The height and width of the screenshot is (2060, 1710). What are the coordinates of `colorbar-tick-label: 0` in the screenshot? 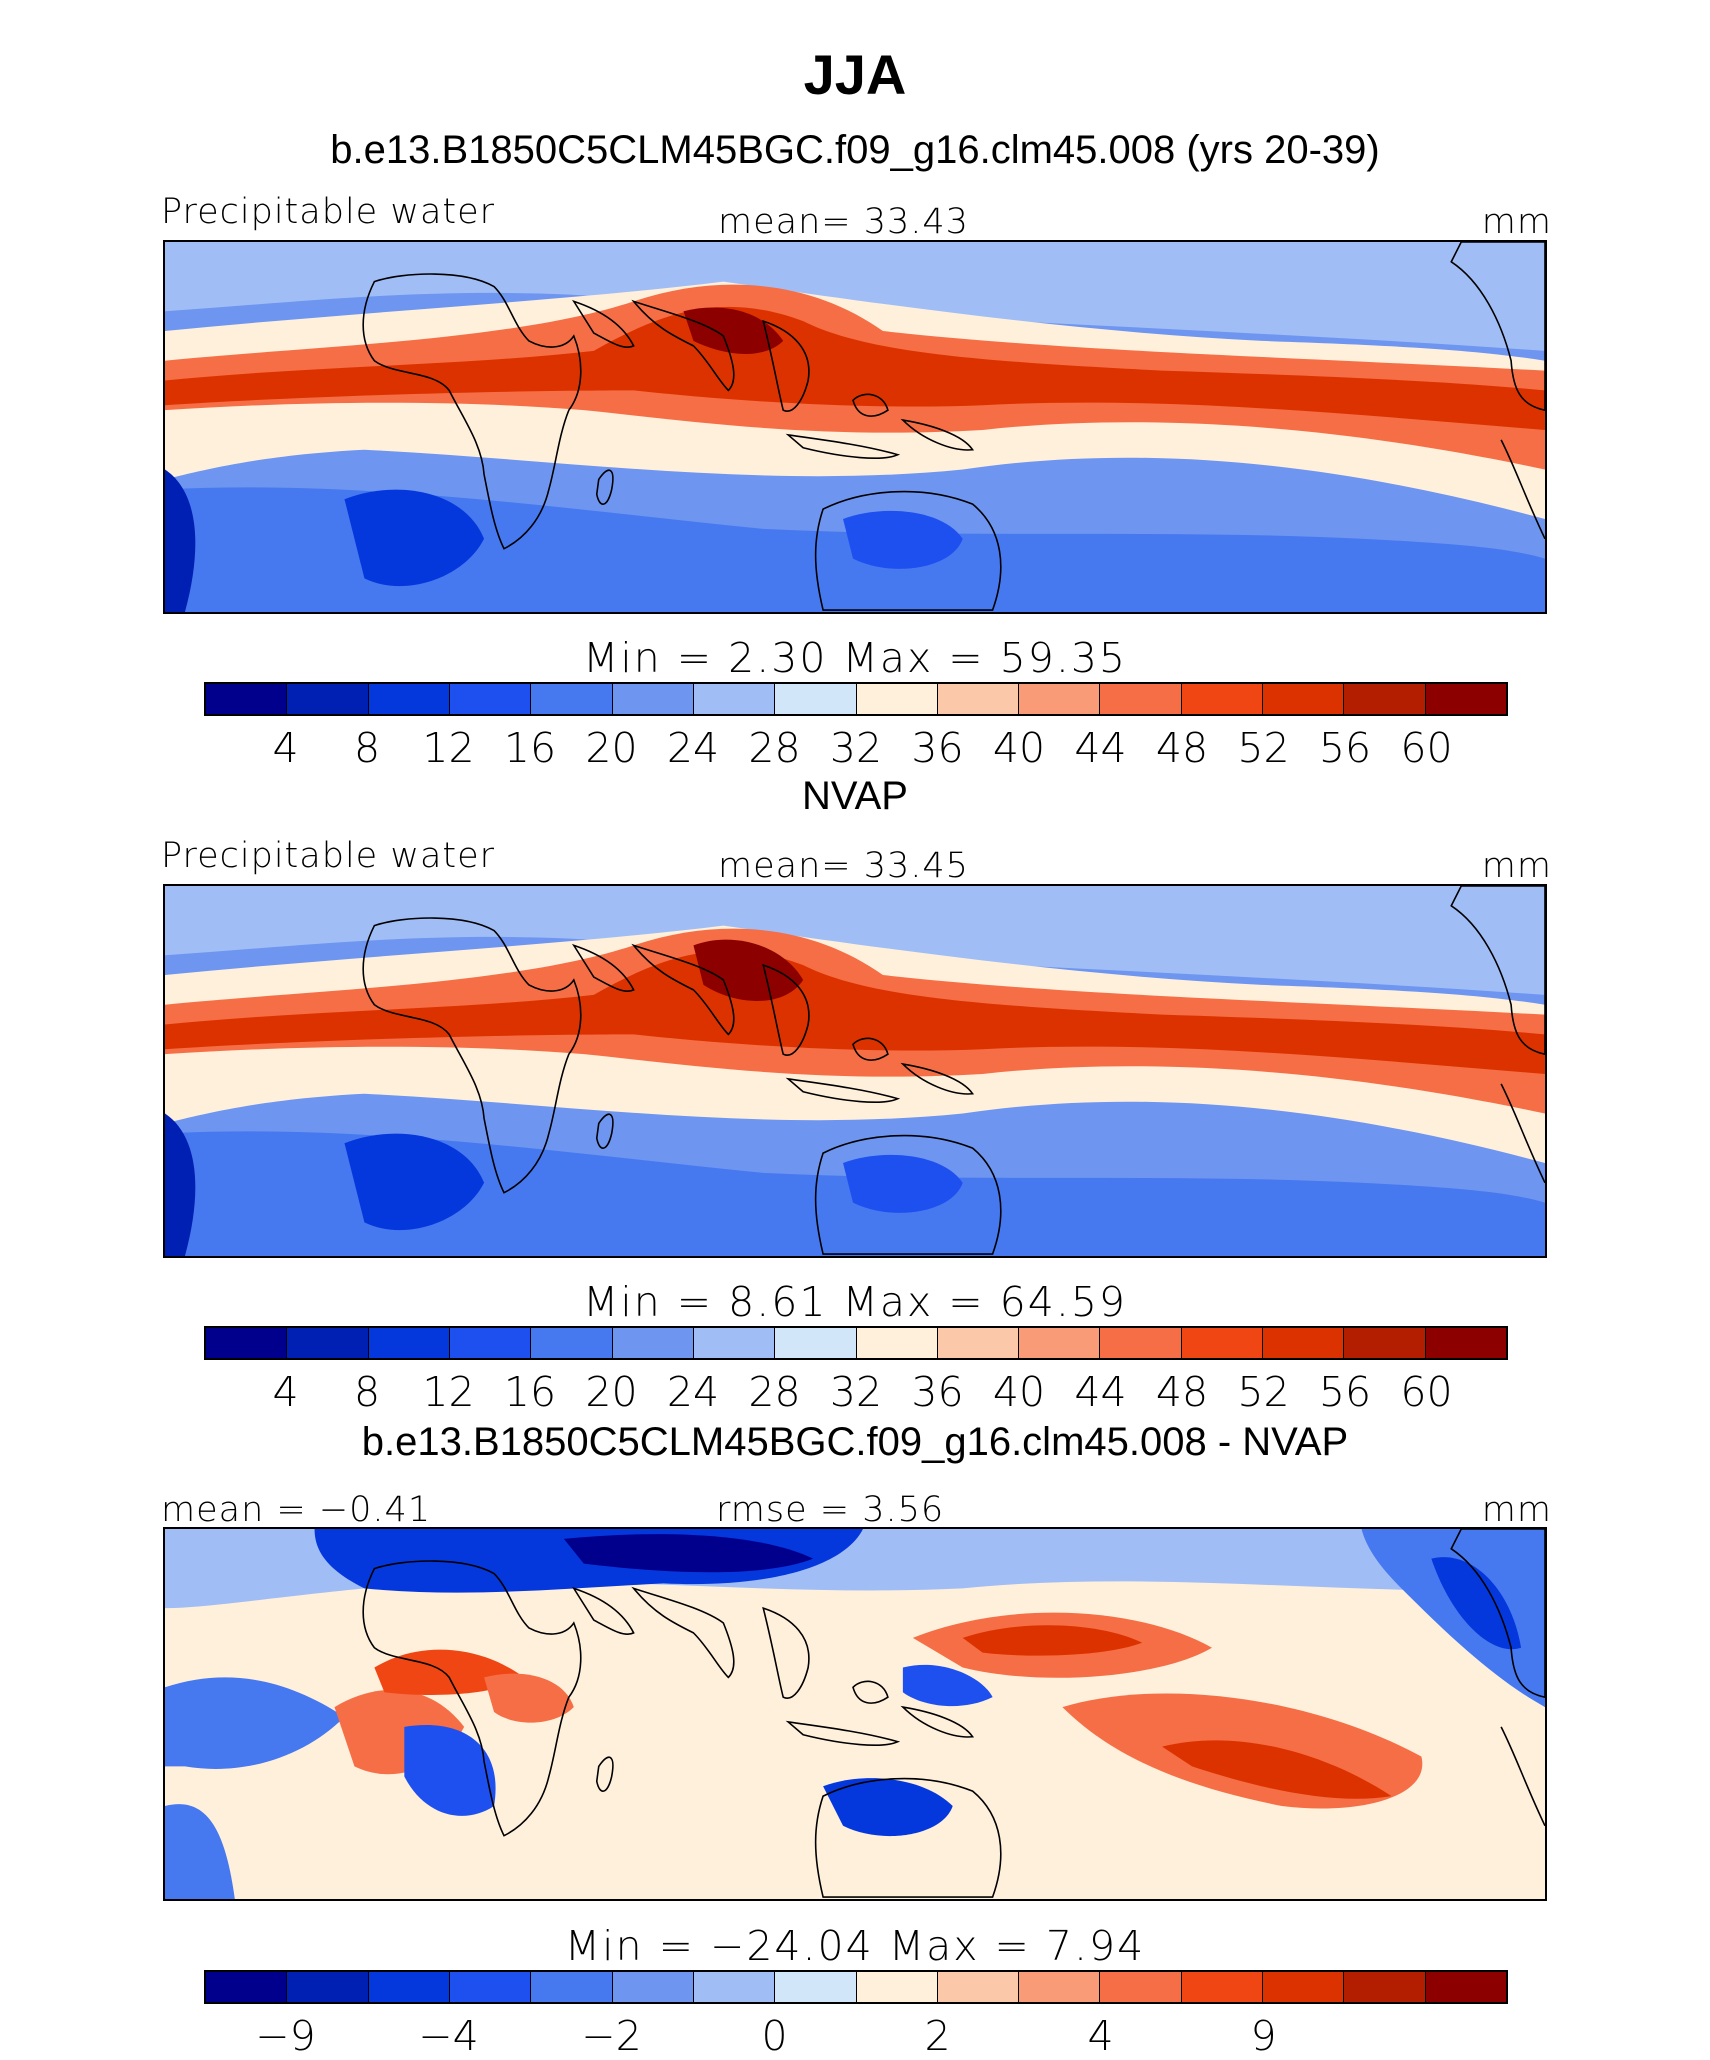 It's located at (774, 2036).